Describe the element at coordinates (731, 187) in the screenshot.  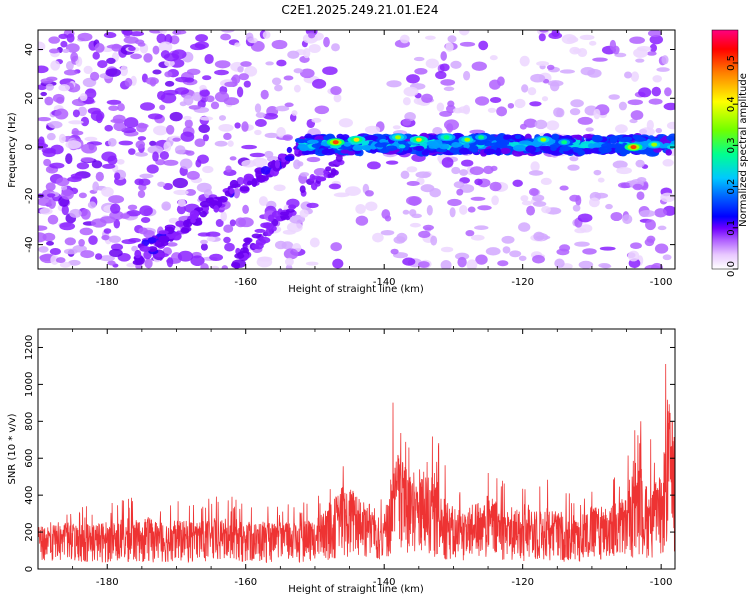
I see `colorbar-tick-label: 0.2` at that location.